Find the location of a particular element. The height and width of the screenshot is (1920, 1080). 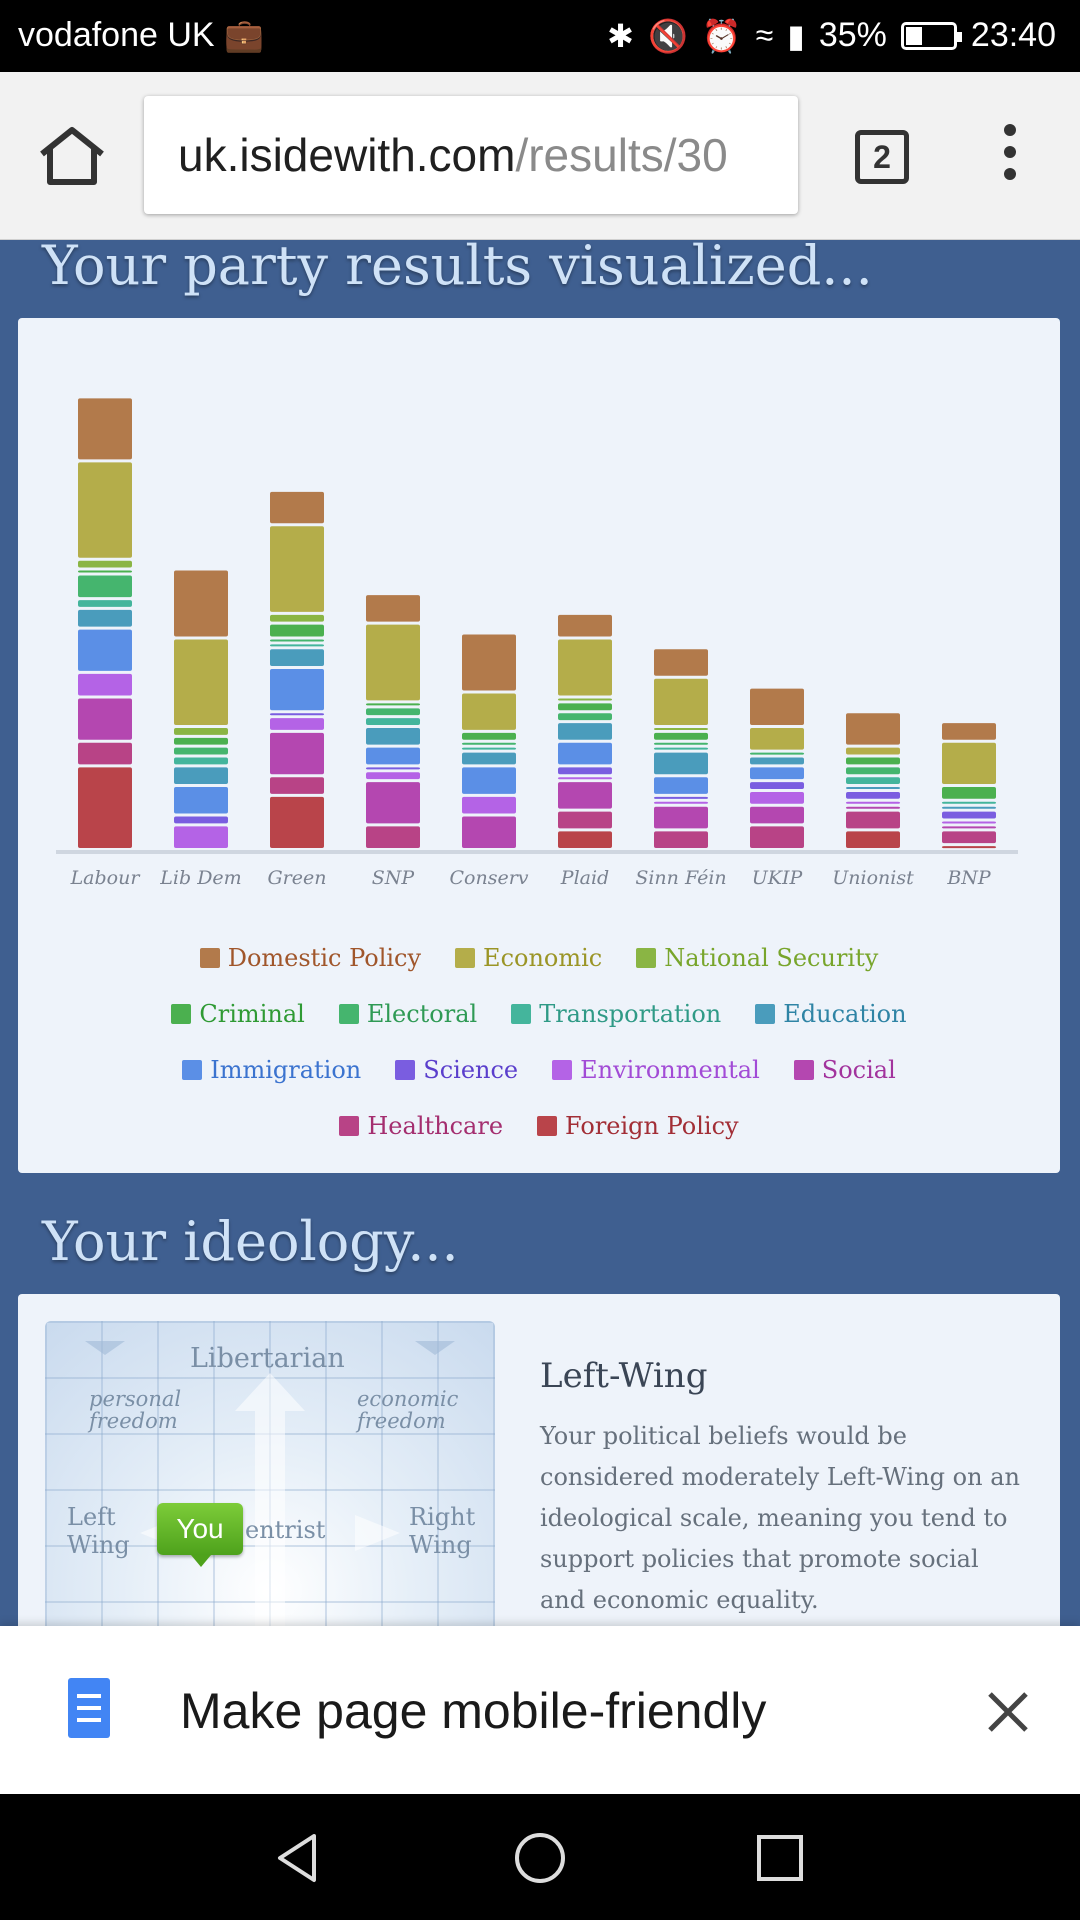

bar-segment-sinn-f-in-science is located at coordinates (681, 797).